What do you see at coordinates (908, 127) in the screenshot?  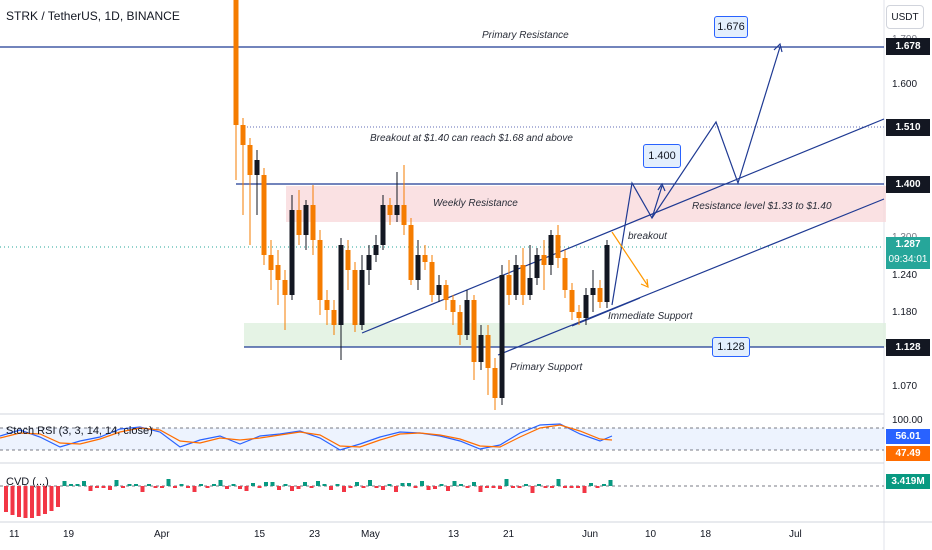 I see `price-tag-breakout-level: 1.510` at bounding box center [908, 127].